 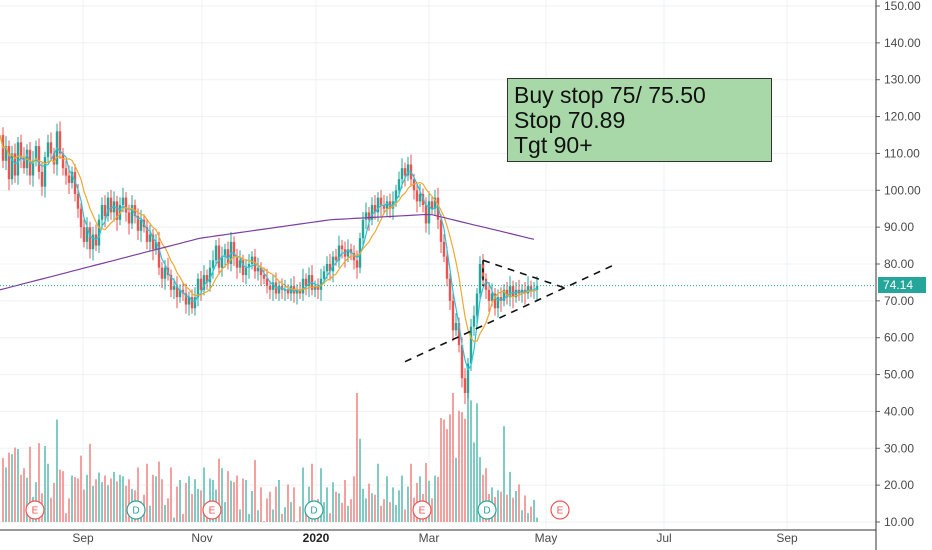 What do you see at coordinates (787, 538) in the screenshot?
I see `x-tick-label: Sep` at bounding box center [787, 538].